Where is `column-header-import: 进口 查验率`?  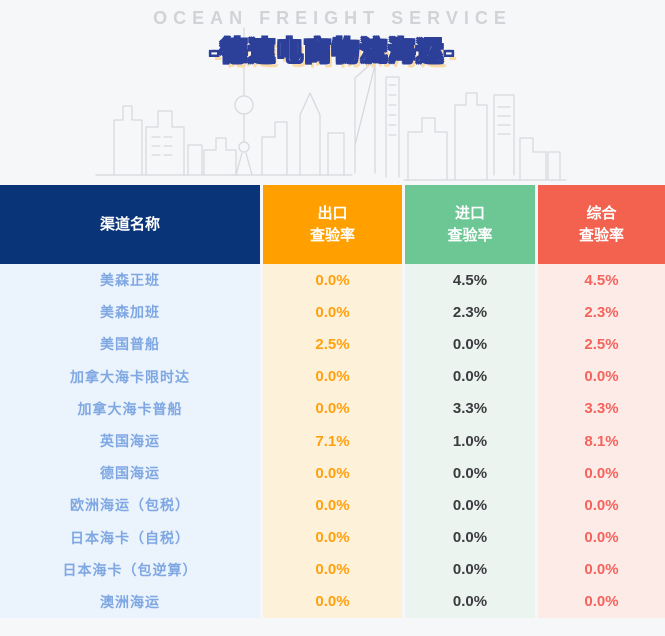
column-header-import: 进口 查验率 is located at coordinates (470, 224).